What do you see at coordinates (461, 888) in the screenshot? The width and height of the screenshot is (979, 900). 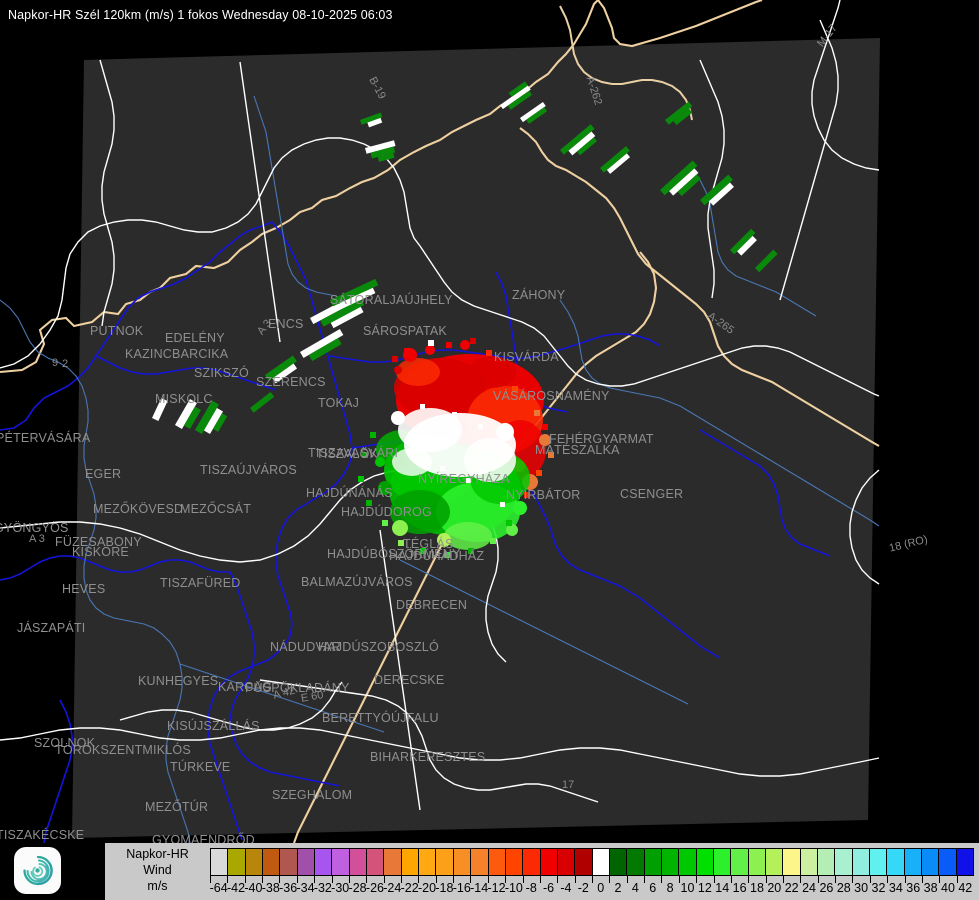 I see `legend-tick-value: -16` at bounding box center [461, 888].